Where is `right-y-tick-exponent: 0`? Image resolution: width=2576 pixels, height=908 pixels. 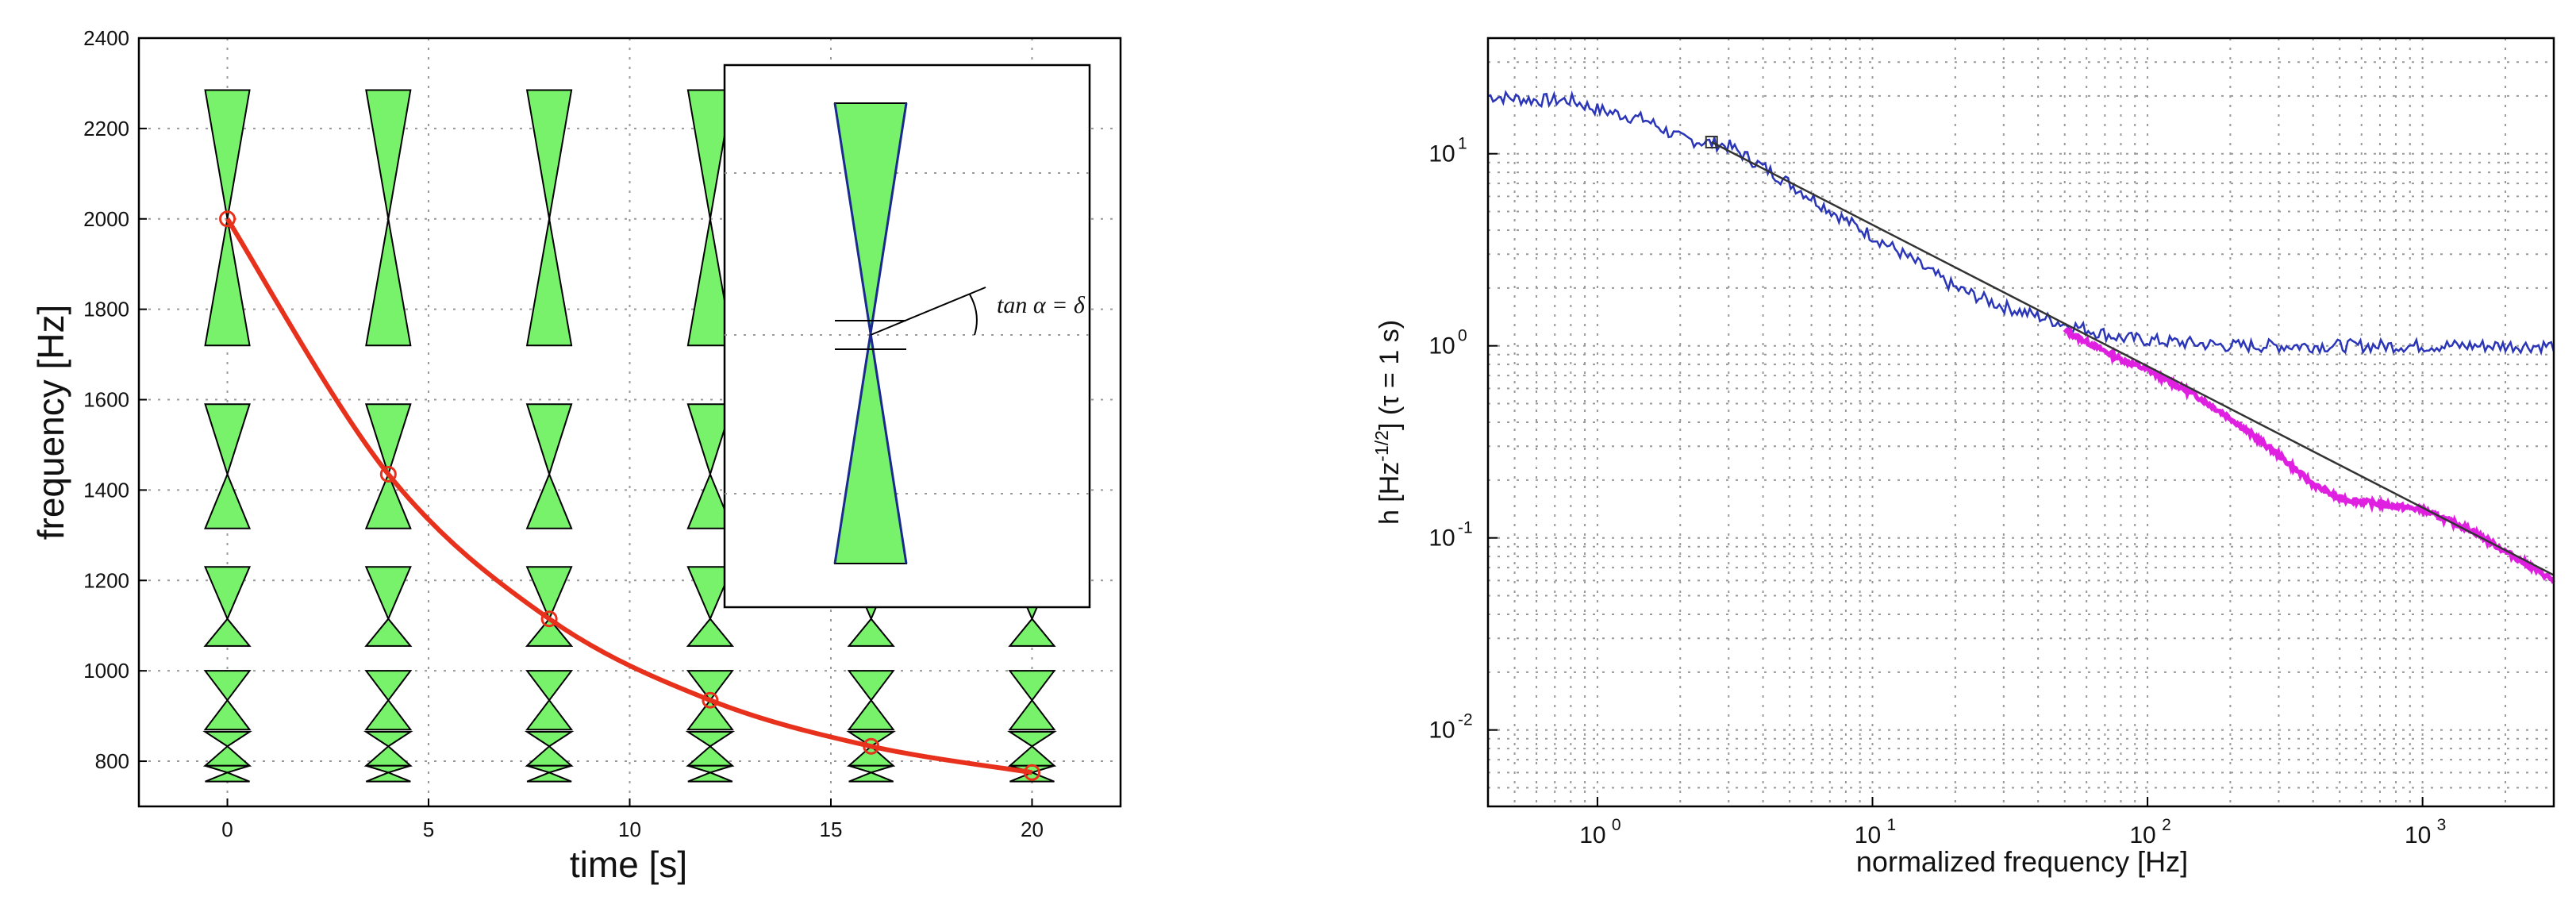
right-y-tick-exponent: 0 is located at coordinates (1462, 336).